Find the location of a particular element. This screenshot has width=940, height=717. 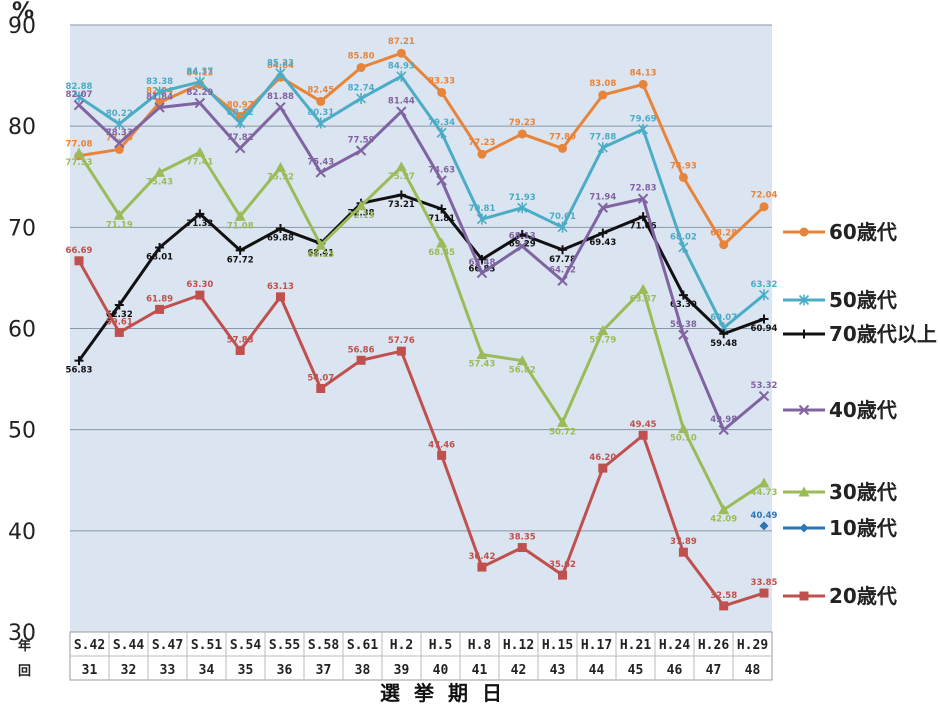

data-label: 72.83 is located at coordinates (643, 189).